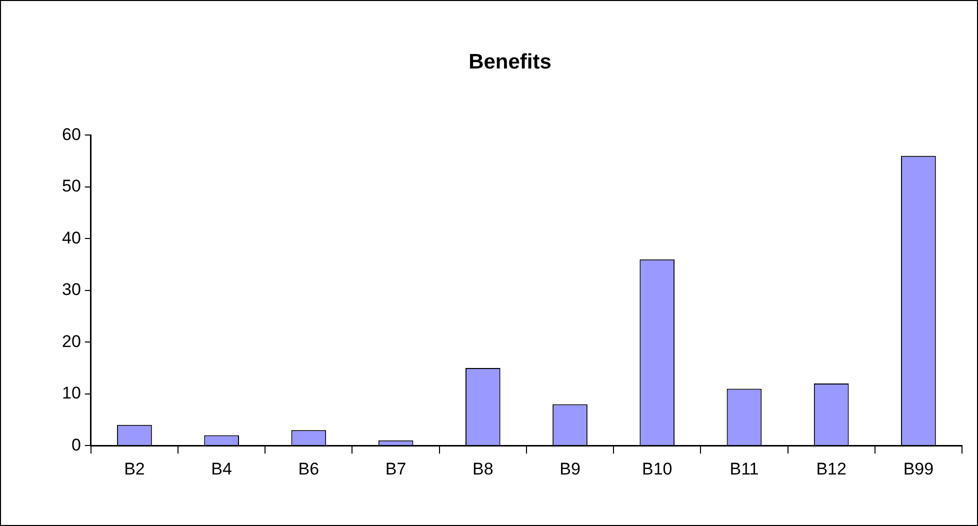  Describe the element at coordinates (76, 444) in the screenshot. I see `y-tick-label: 0` at that location.